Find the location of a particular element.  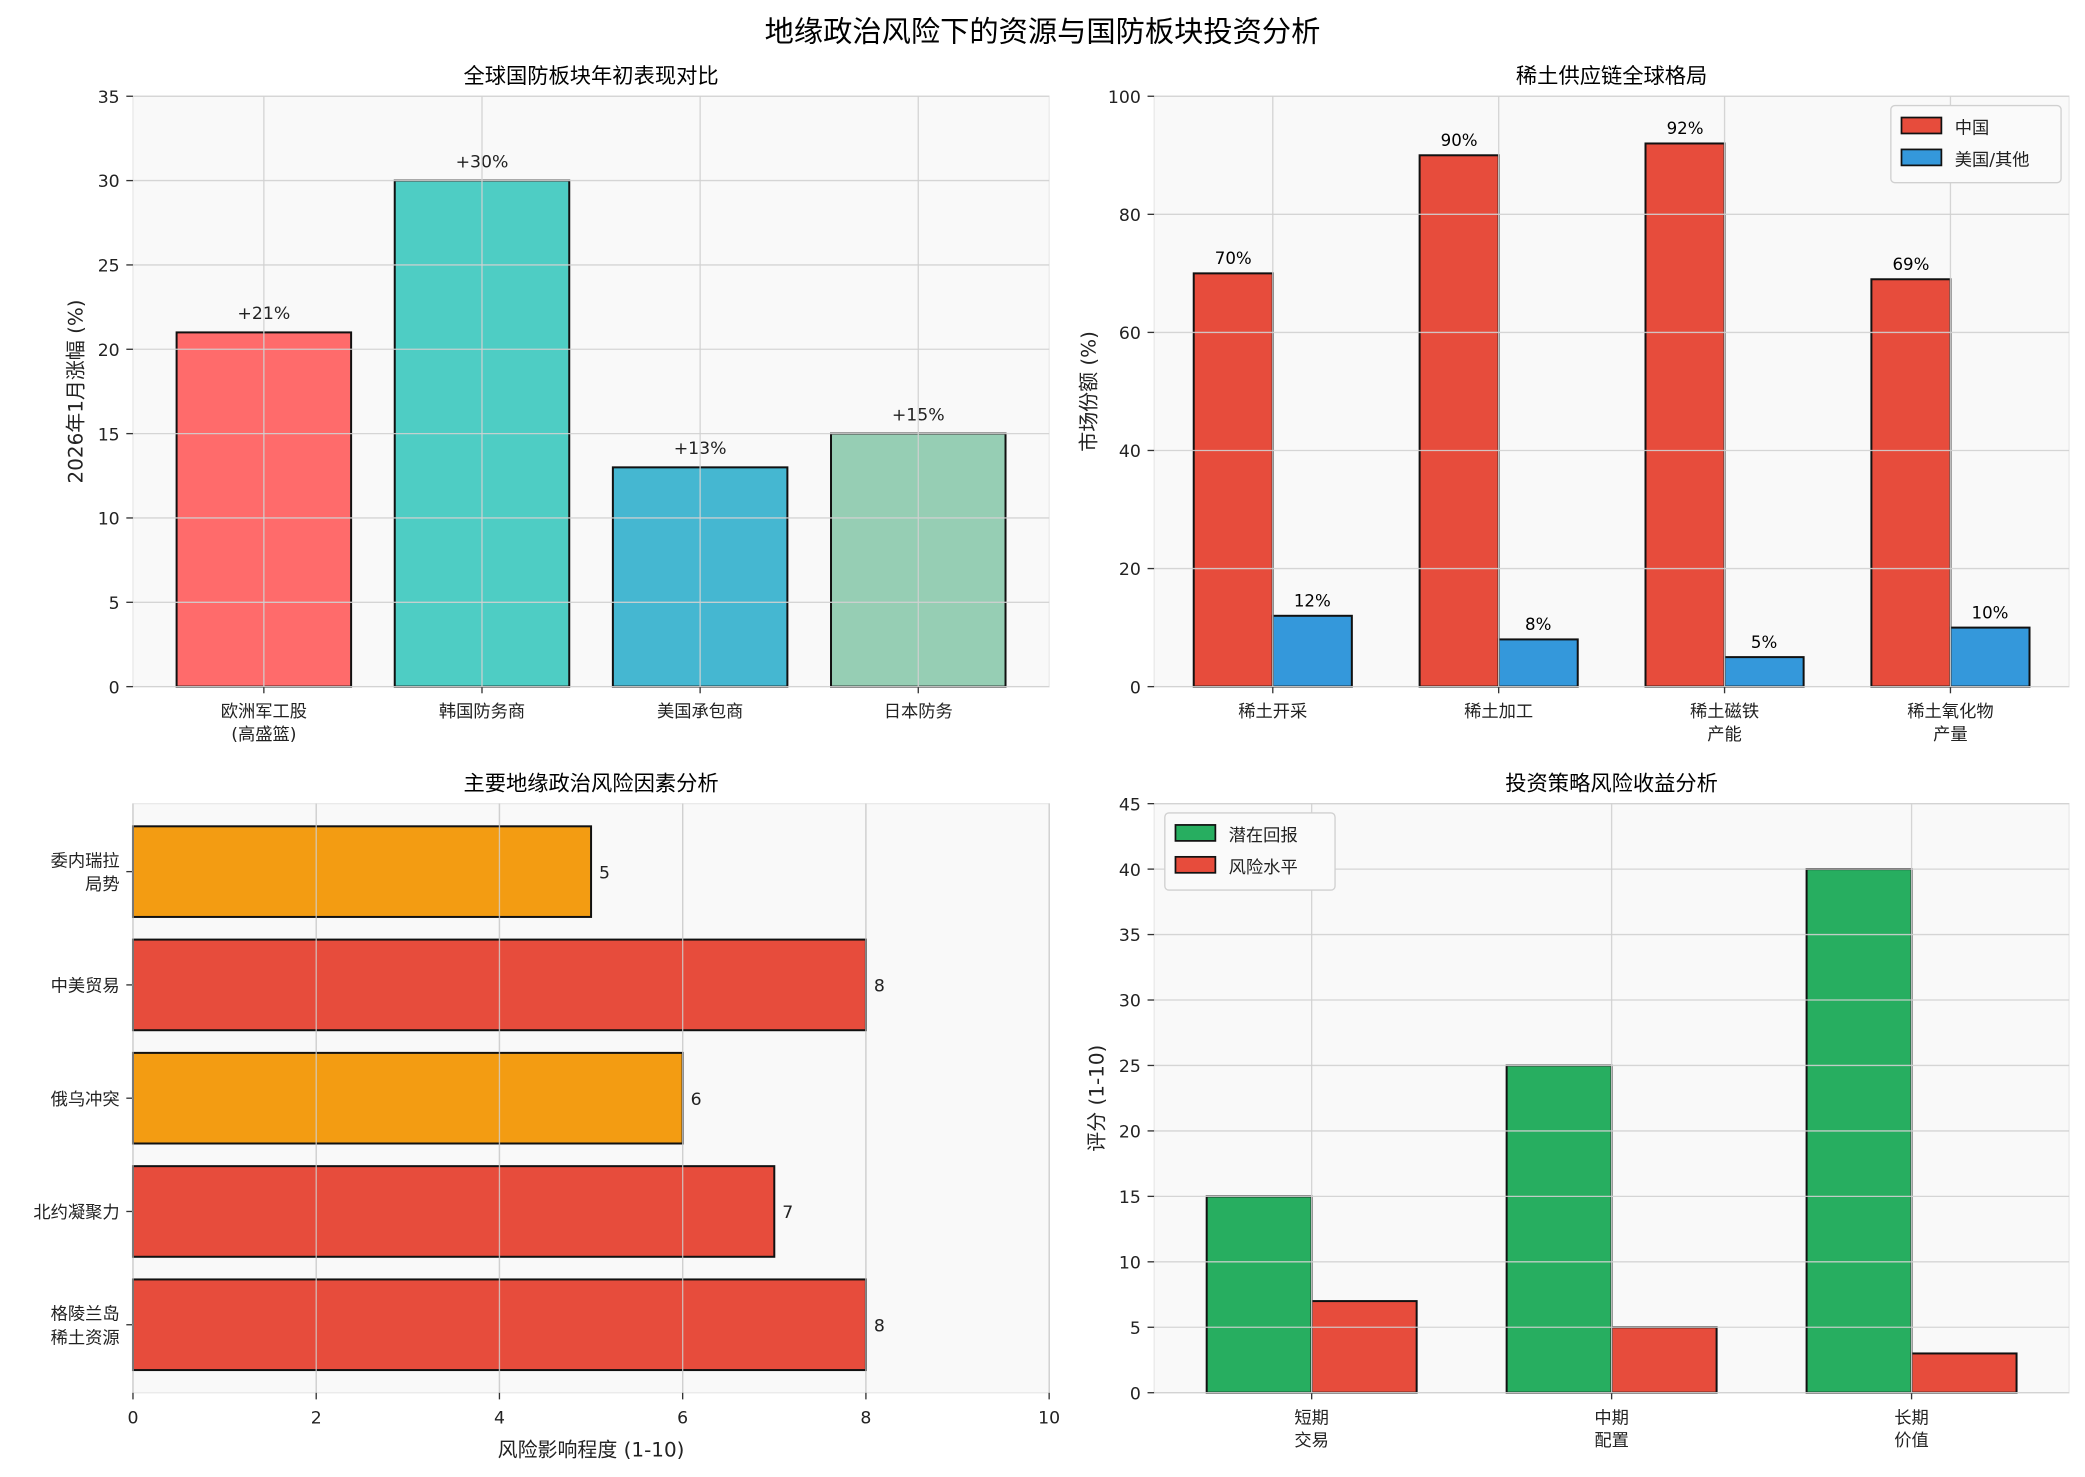

legend-label: 潜在回报 is located at coordinates (1263, 836).